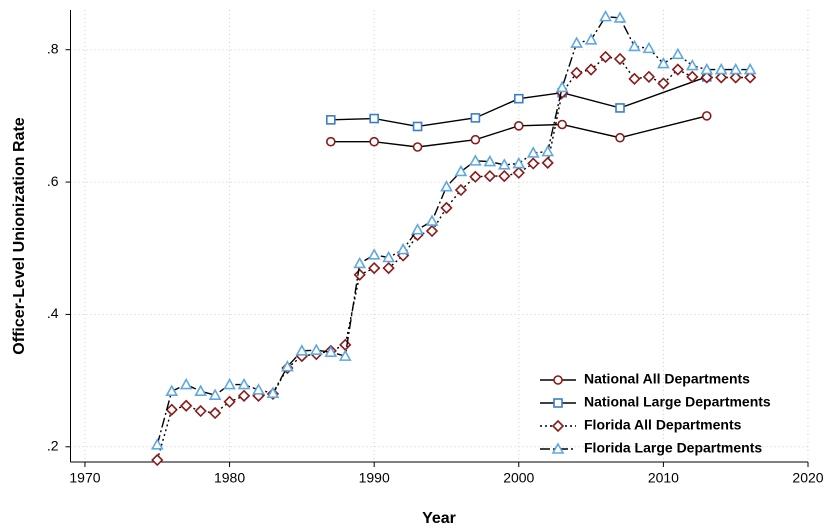  I want to click on x-tick-label: 2020, so click(807, 478).